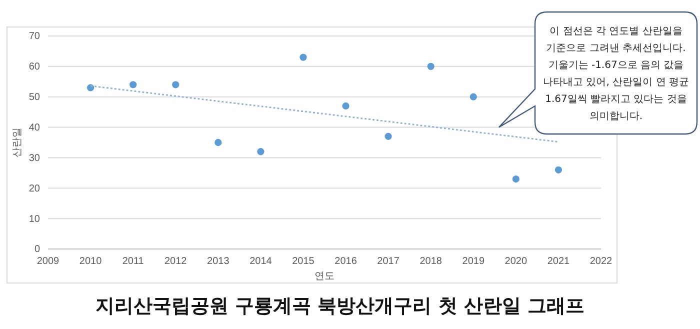 The width and height of the screenshot is (700, 329). Describe the element at coordinates (37, 250) in the screenshot. I see `y-tick-label: 0` at that location.